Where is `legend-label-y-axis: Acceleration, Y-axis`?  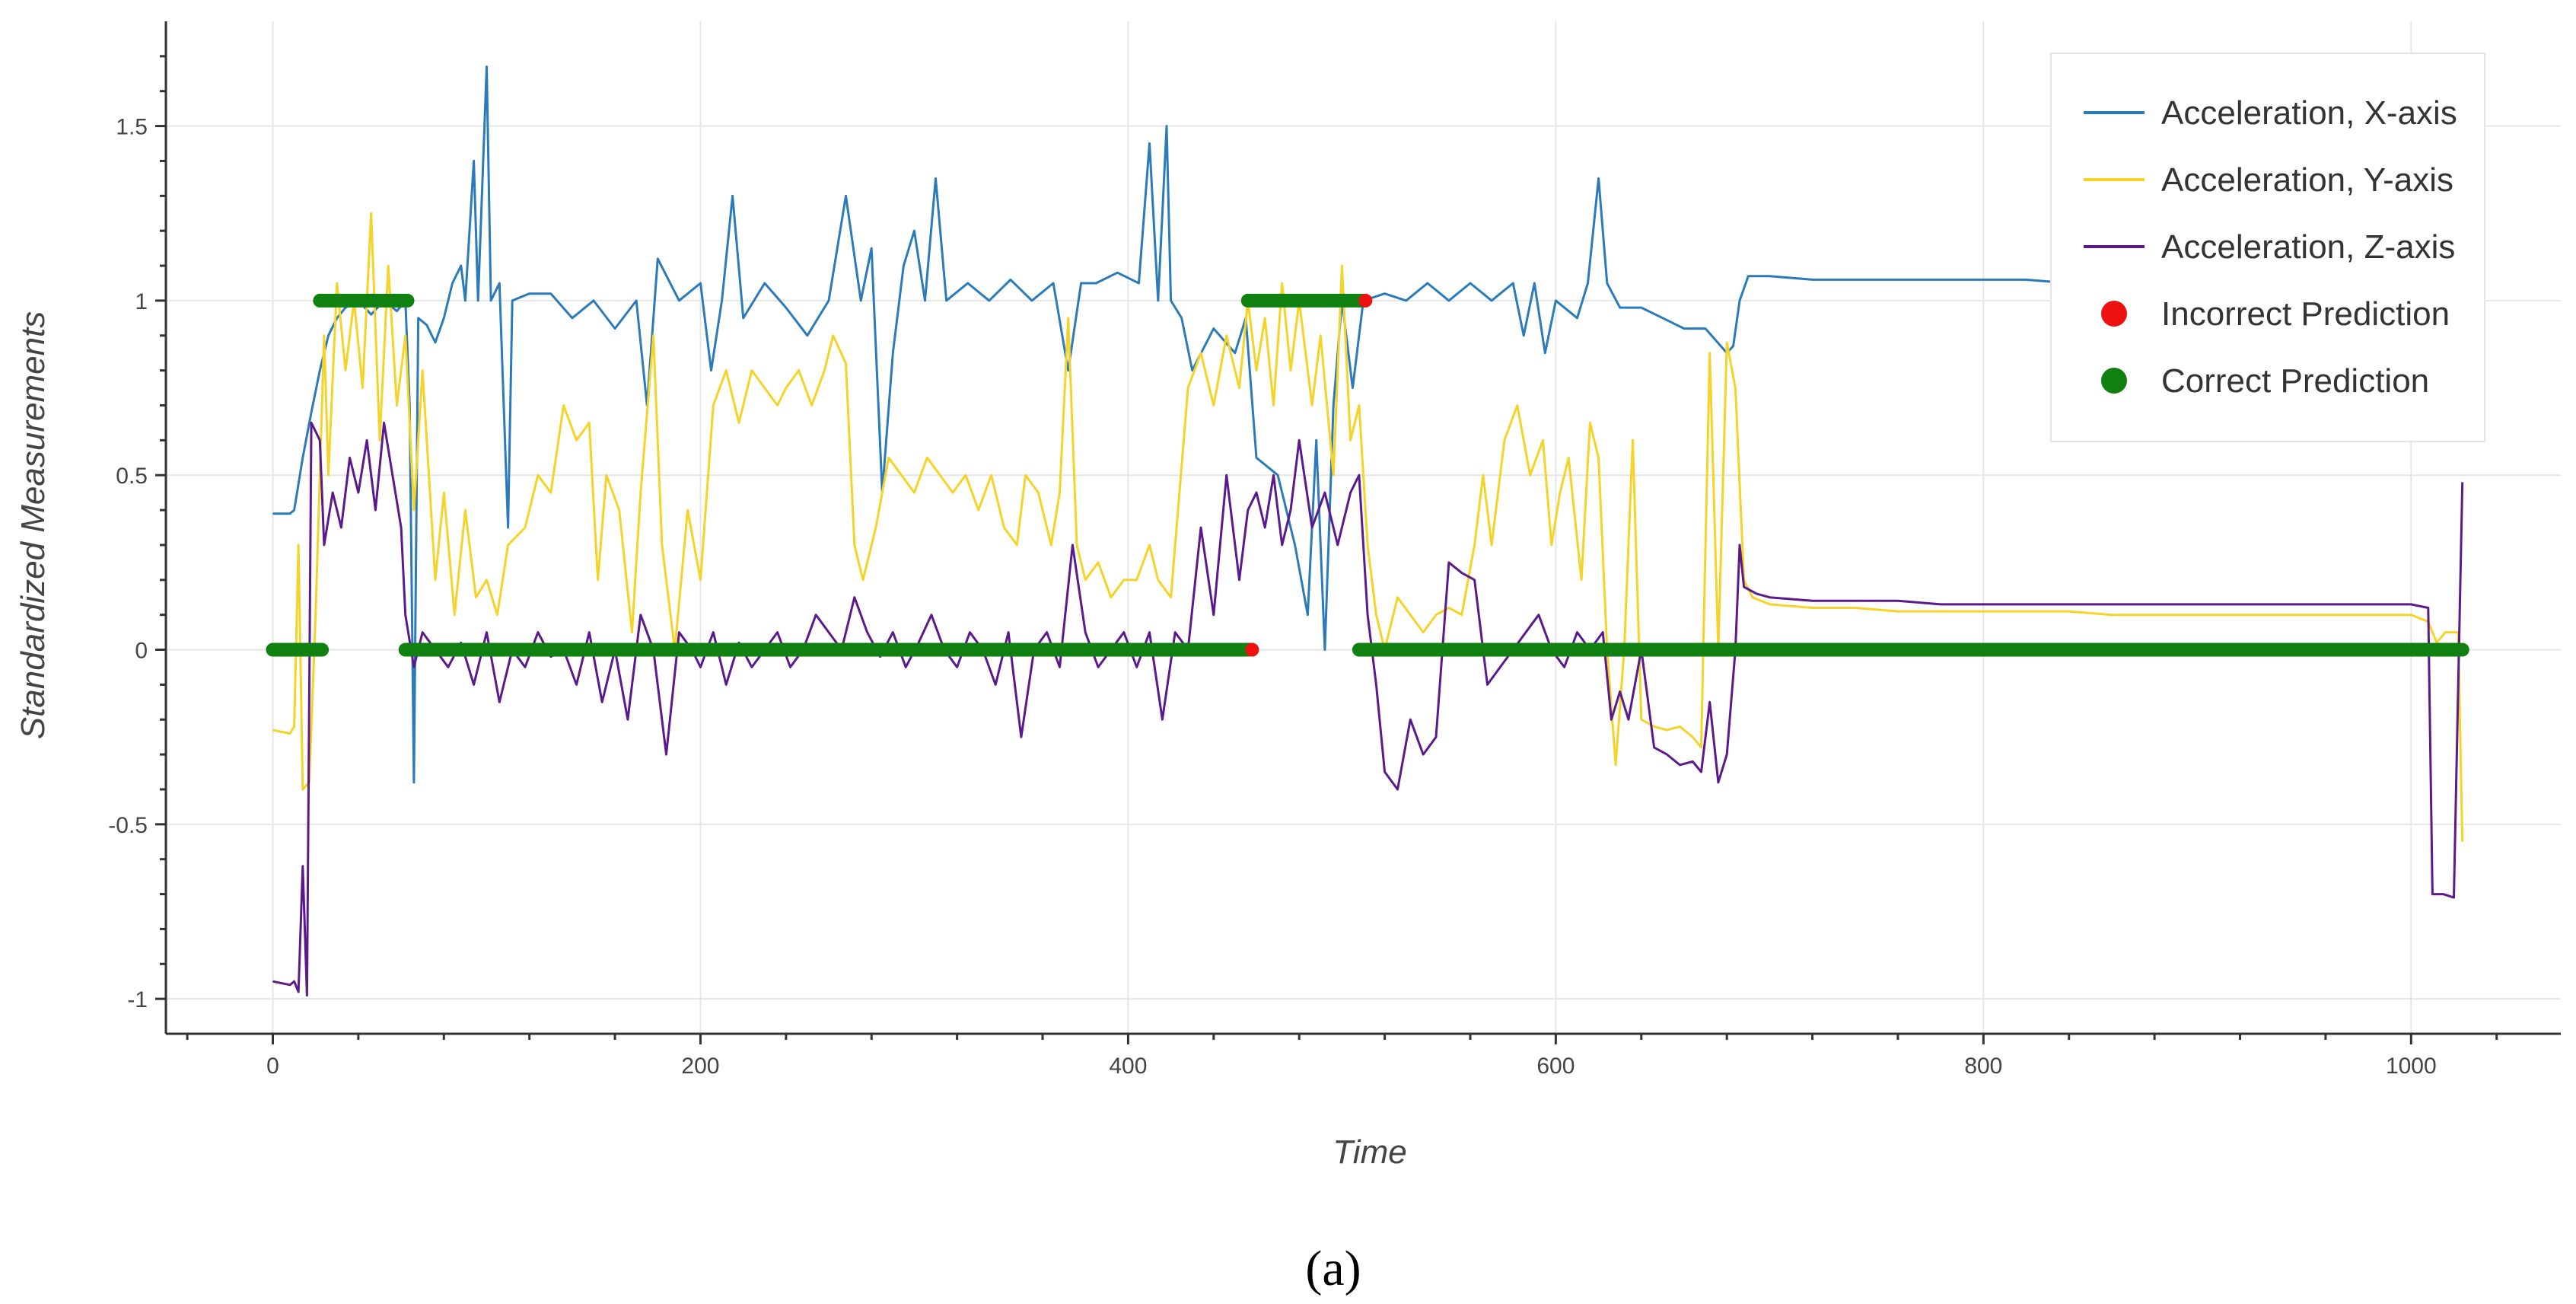 legend-label-y-axis: Acceleration, Y-axis is located at coordinates (2307, 180).